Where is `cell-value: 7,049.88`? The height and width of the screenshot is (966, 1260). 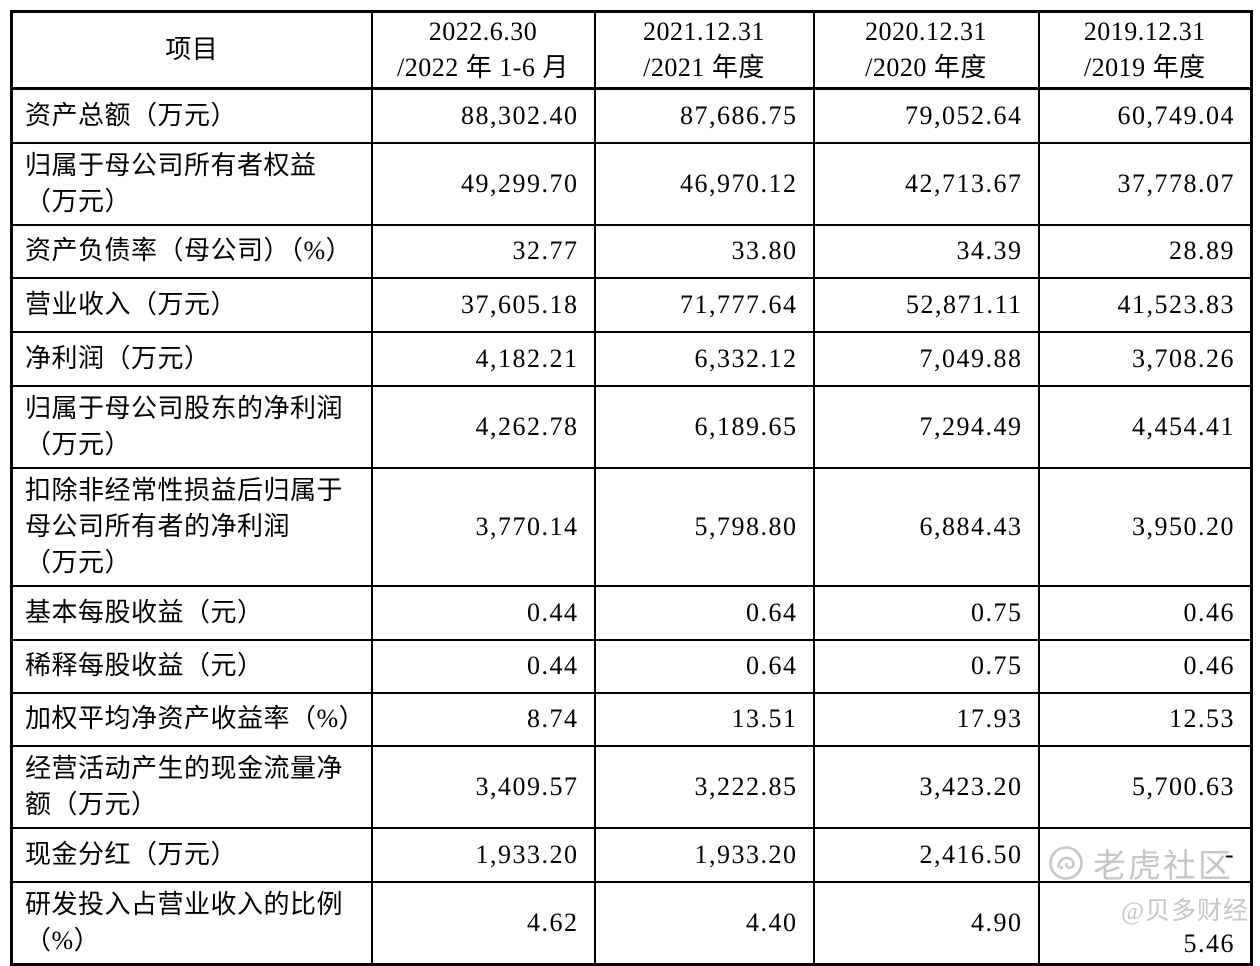 cell-value: 7,049.88 is located at coordinates (926, 358).